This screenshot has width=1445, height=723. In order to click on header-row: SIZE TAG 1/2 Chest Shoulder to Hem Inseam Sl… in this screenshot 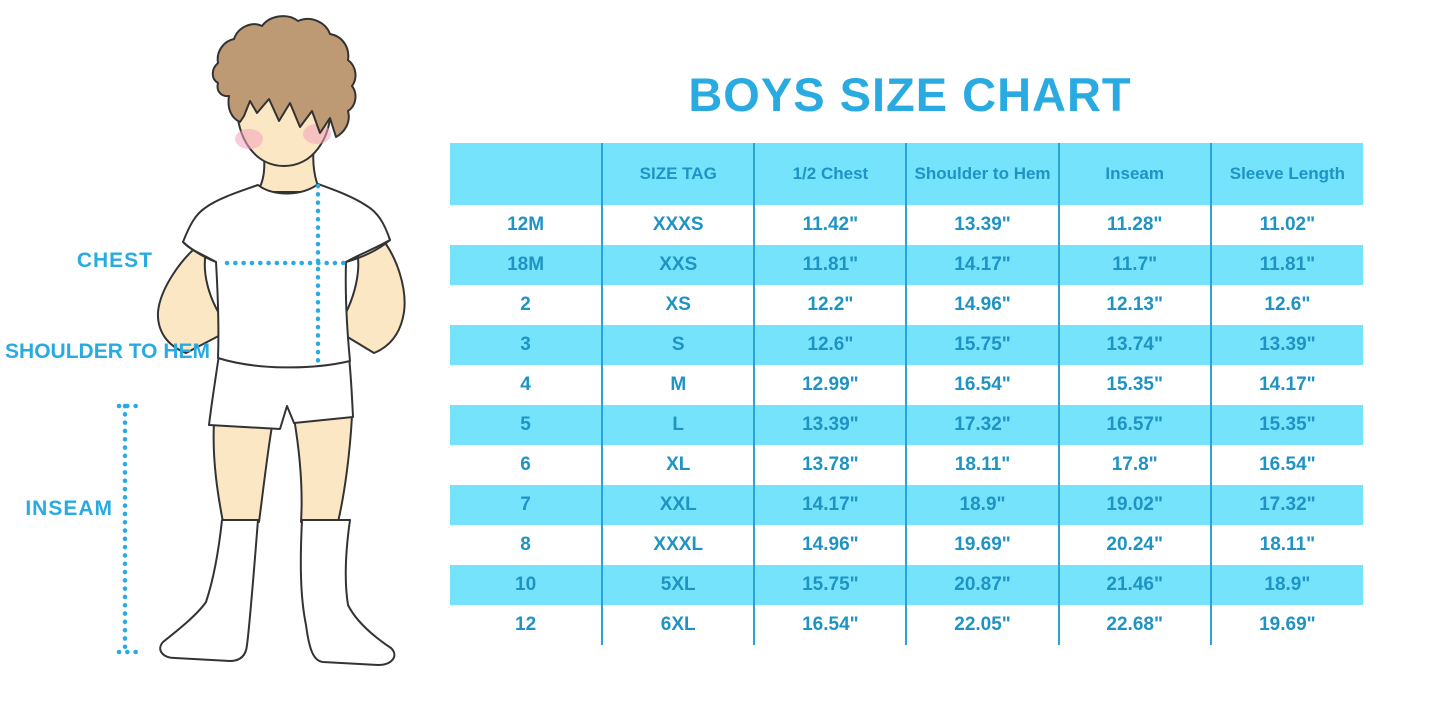, I will do `click(906, 174)`.